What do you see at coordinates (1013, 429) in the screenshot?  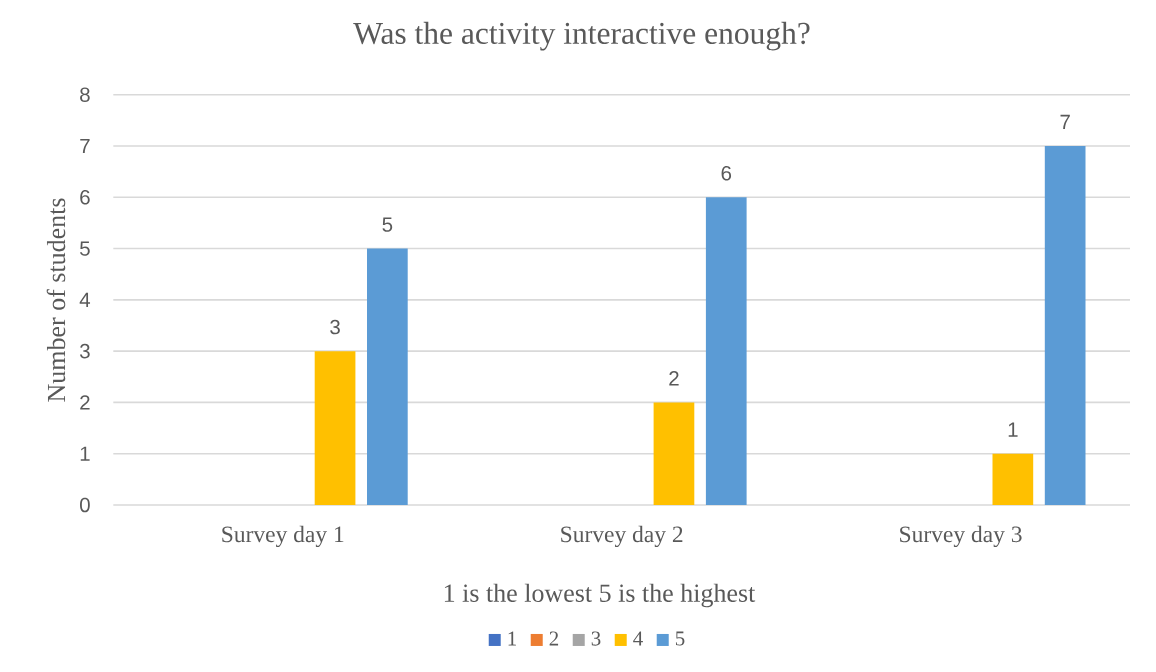 I see `data-label: 1` at bounding box center [1013, 429].